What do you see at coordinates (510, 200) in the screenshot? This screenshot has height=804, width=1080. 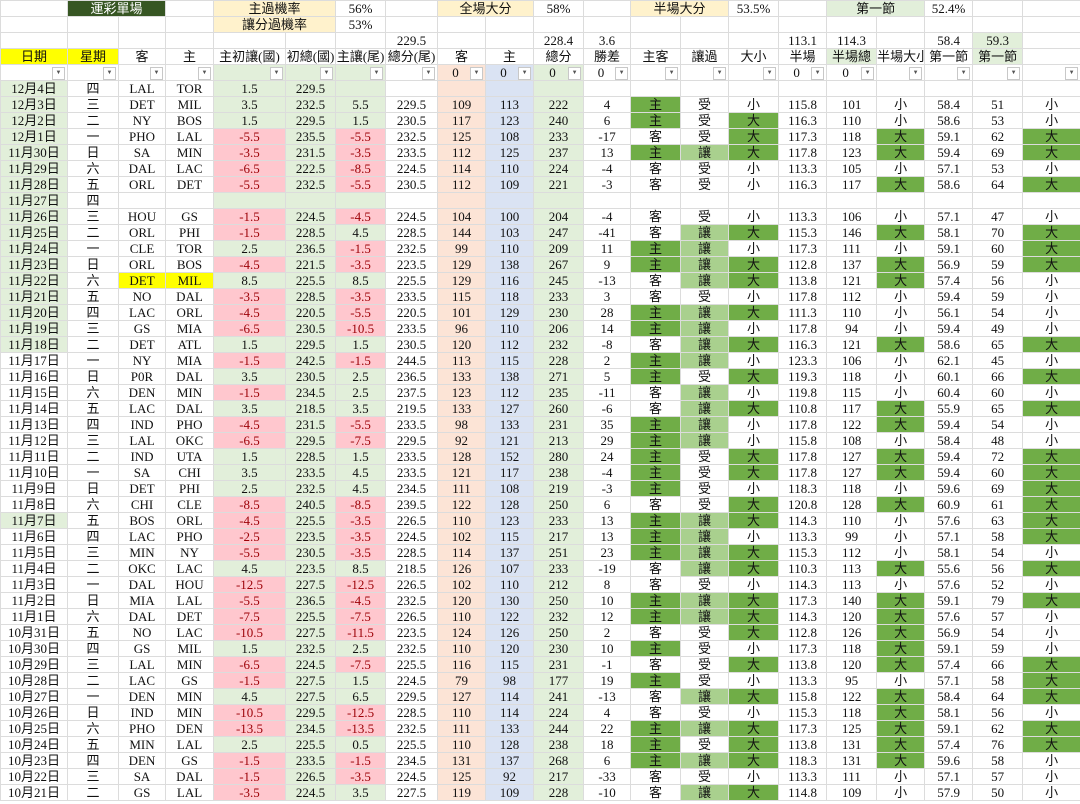 I see `cell-home-score` at bounding box center [510, 200].